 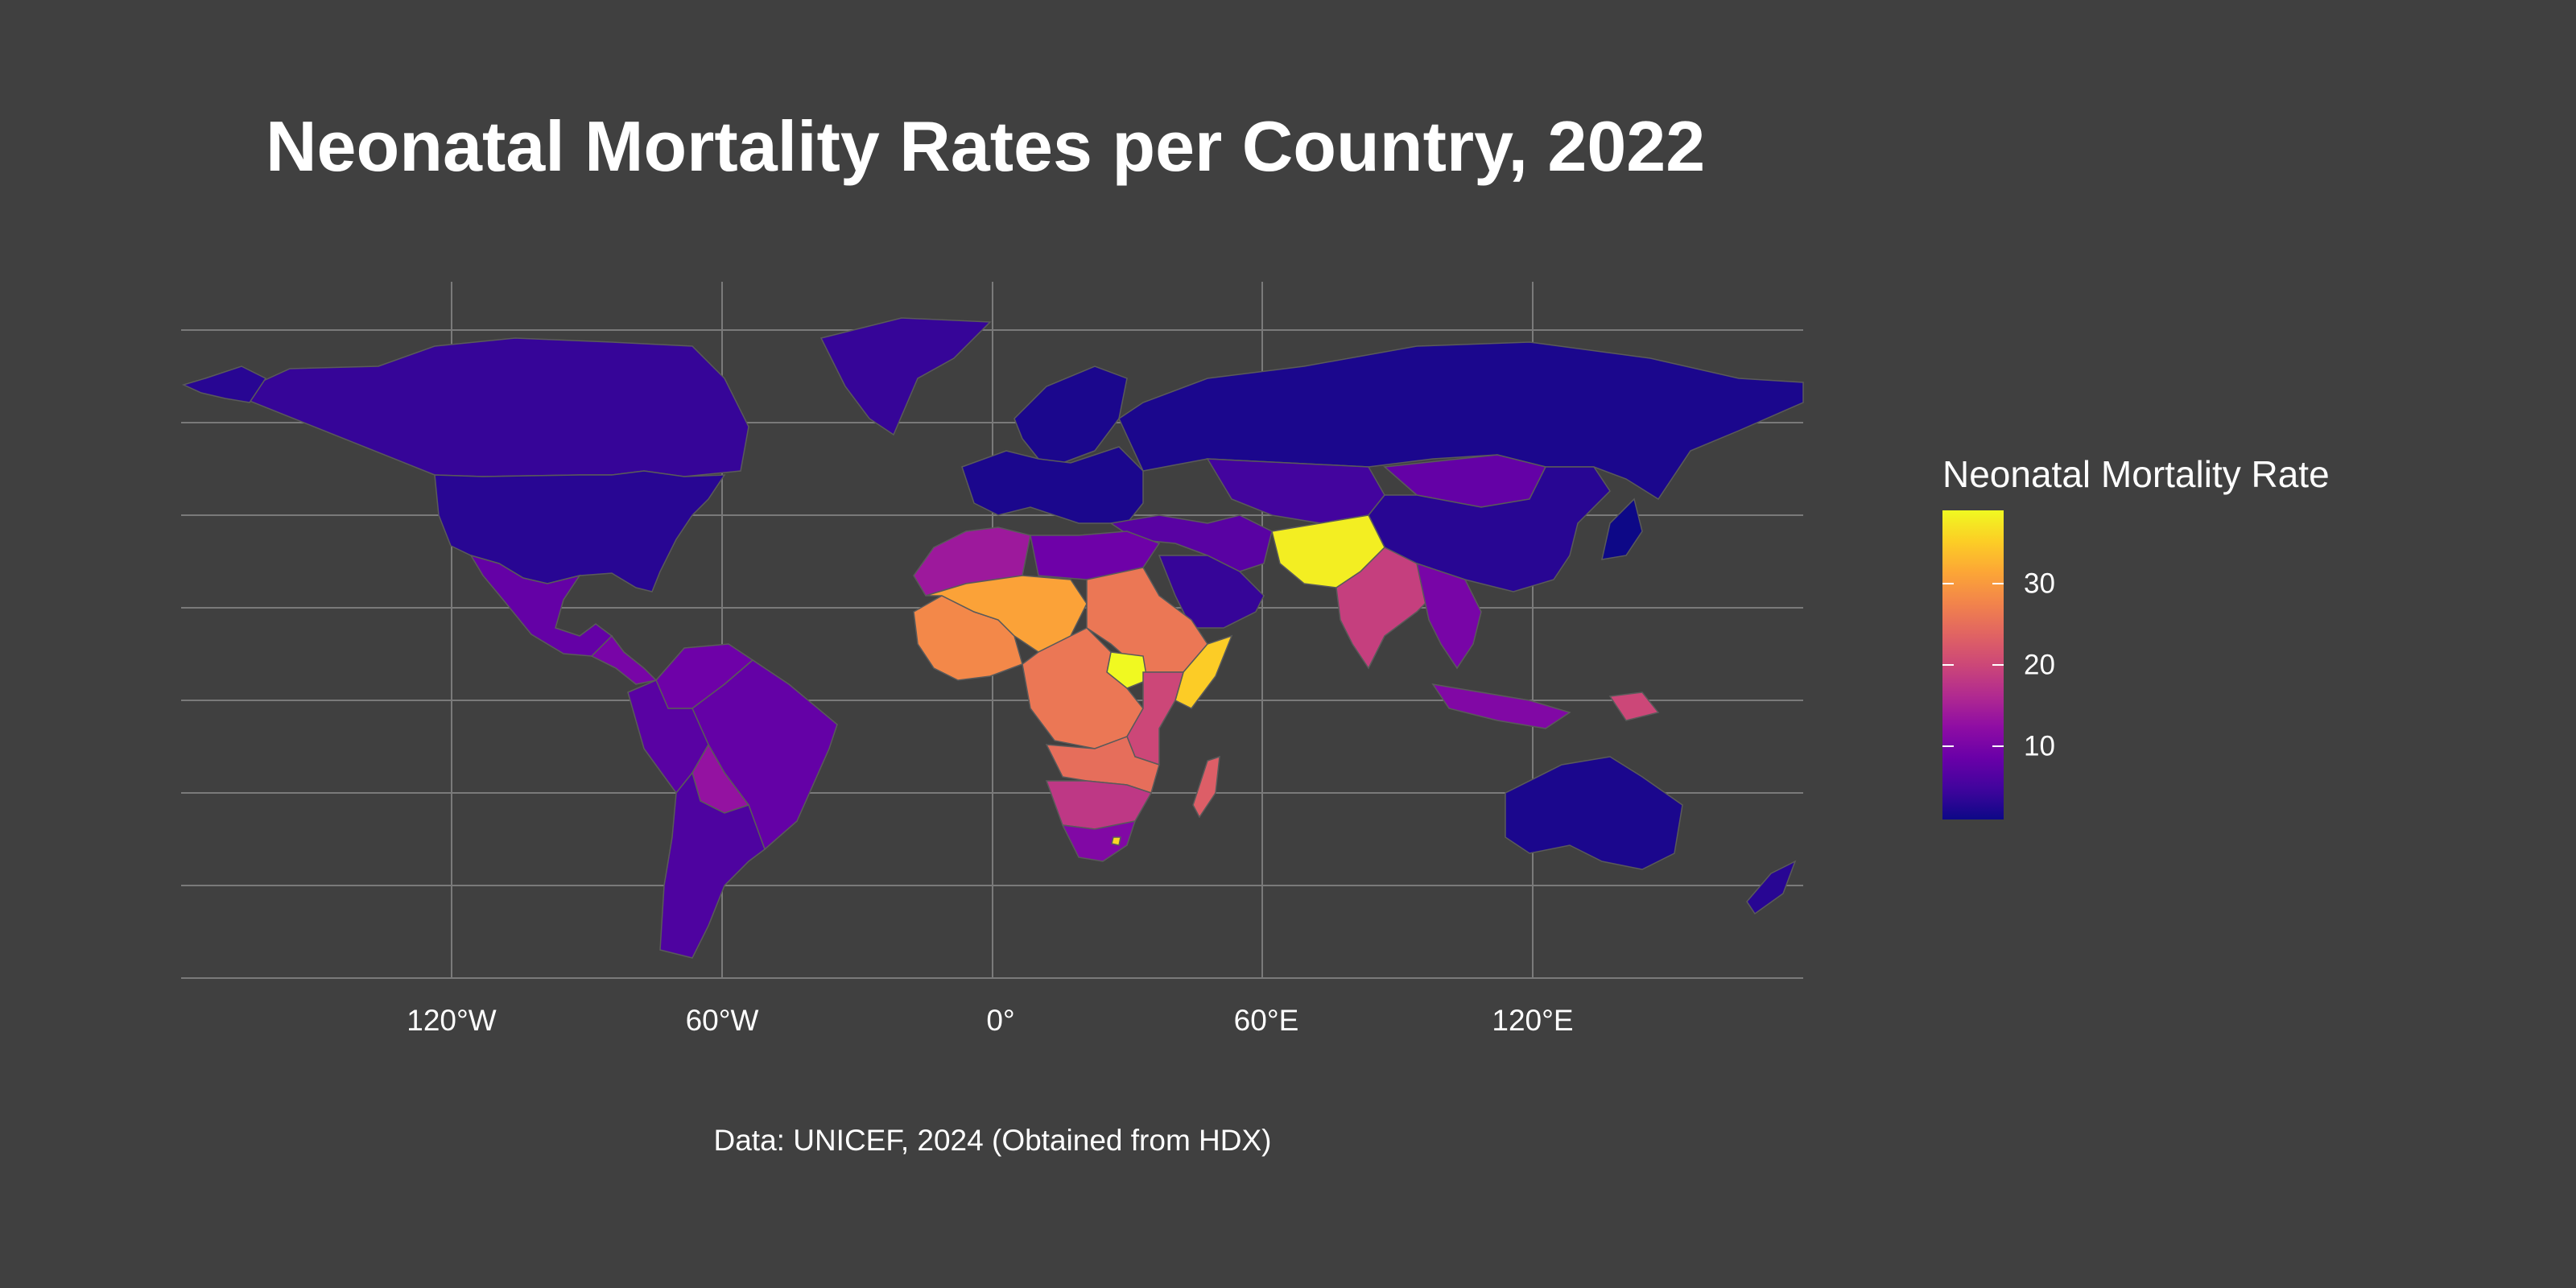 I want to click on x-tick-label: 120°W, so click(x=452, y=1020).